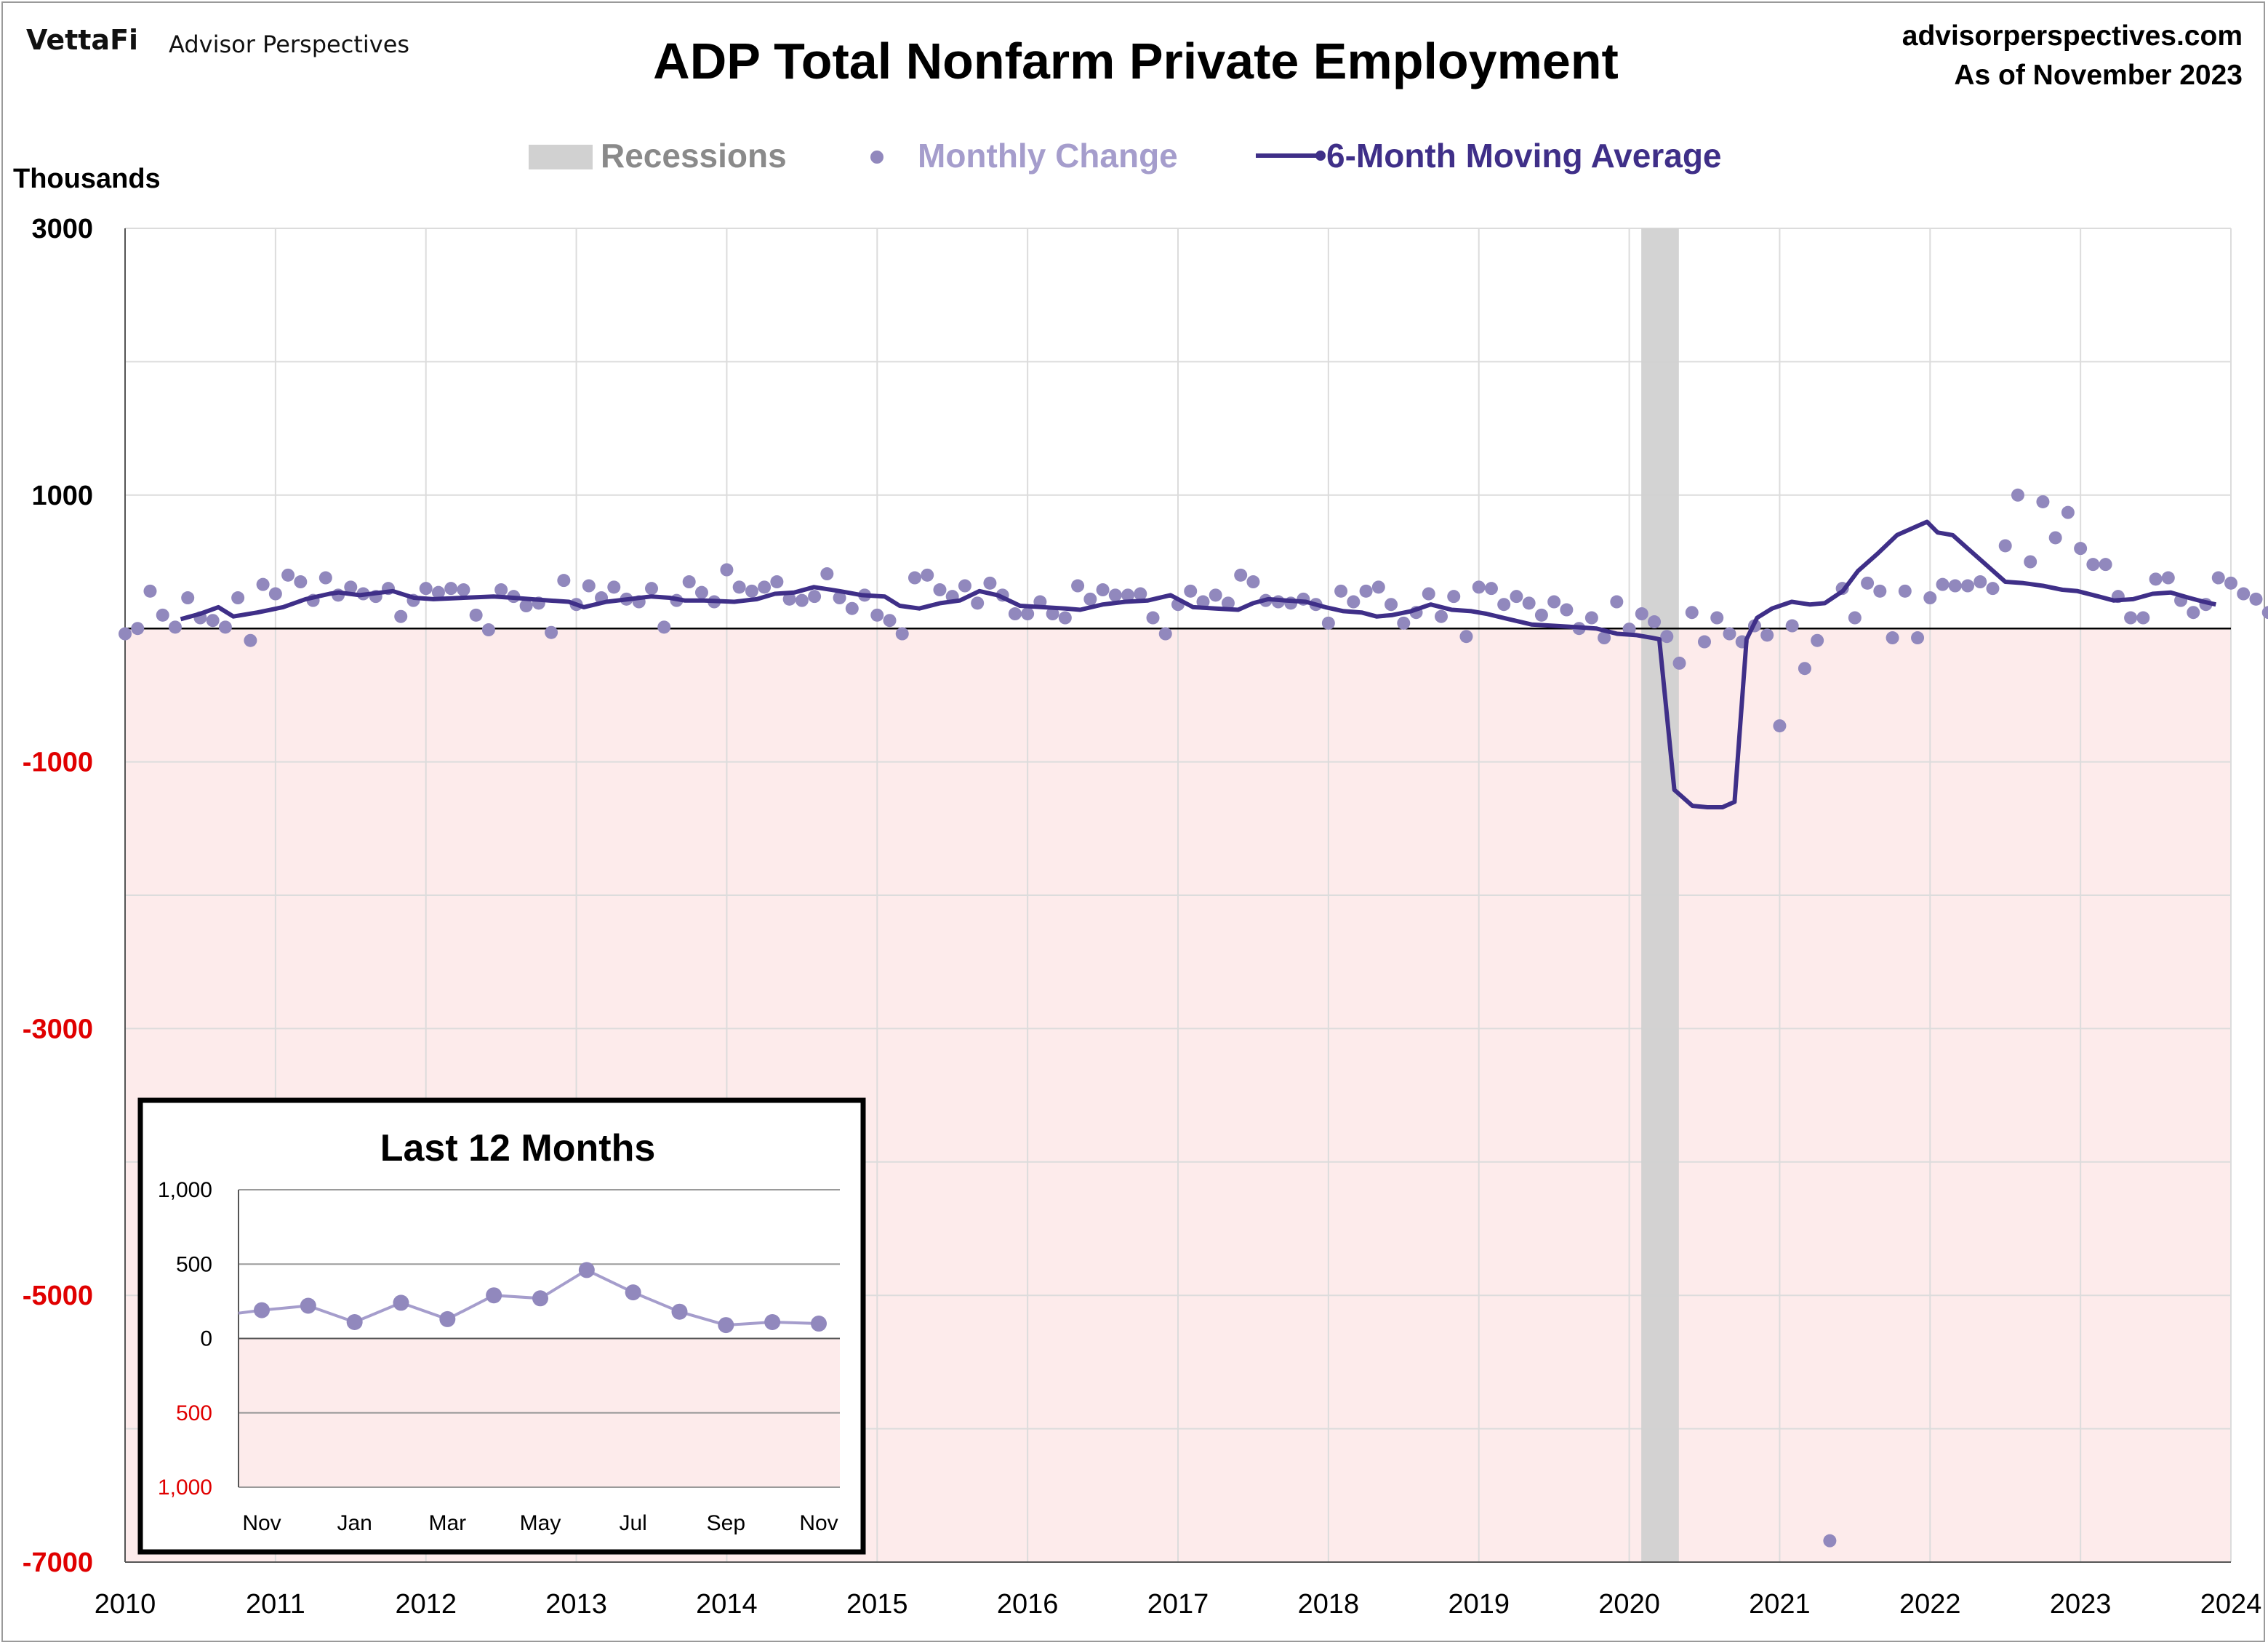  What do you see at coordinates (206, 1339) in the screenshot?
I see `inset-y-tick-label: 0` at bounding box center [206, 1339].